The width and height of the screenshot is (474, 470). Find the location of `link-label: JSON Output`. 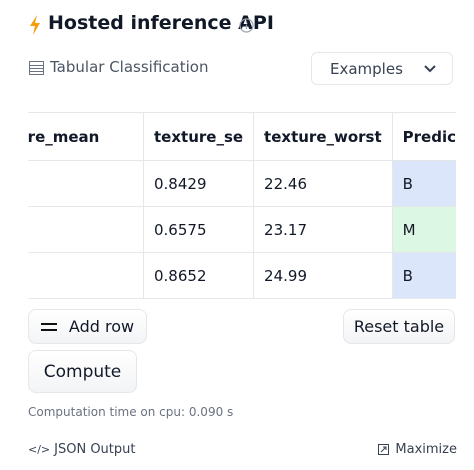

link-label: JSON Output is located at coordinates (95, 449).